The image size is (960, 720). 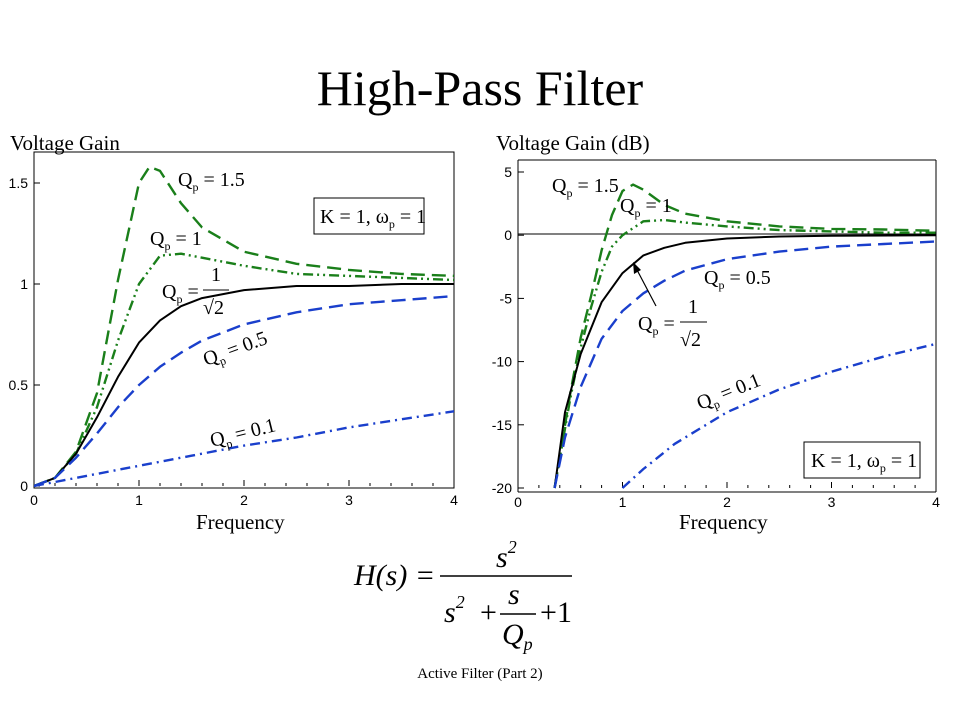 I want to click on formula-frac-num: s, so click(x=514, y=594).